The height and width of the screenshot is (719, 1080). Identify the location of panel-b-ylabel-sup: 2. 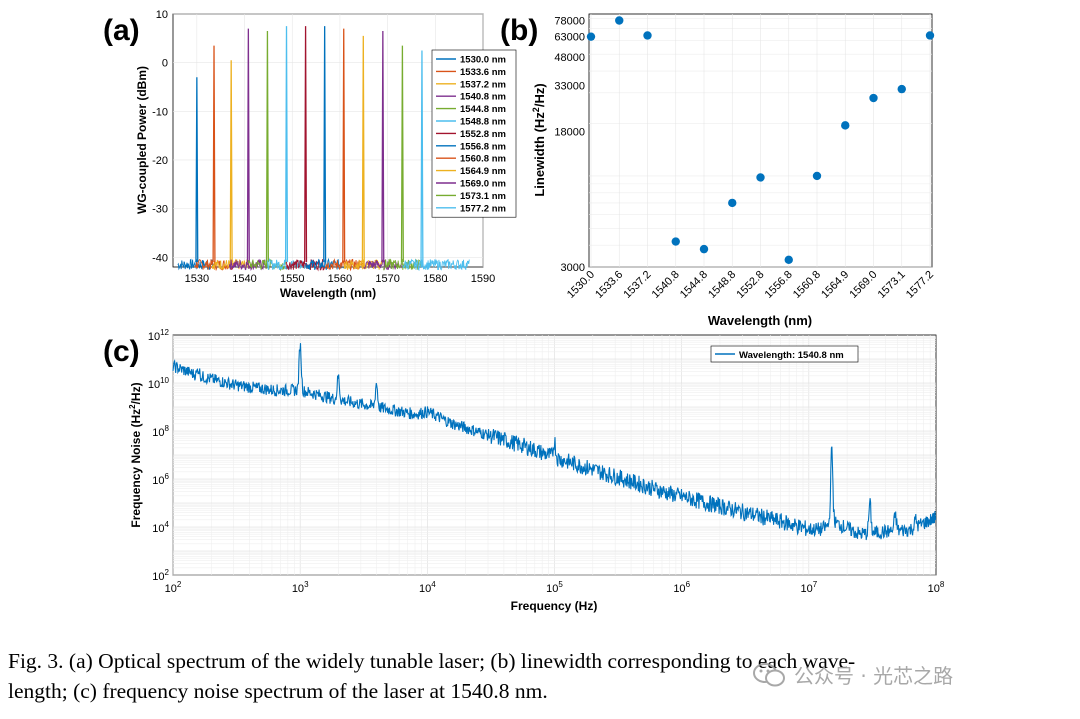
(536, 109).